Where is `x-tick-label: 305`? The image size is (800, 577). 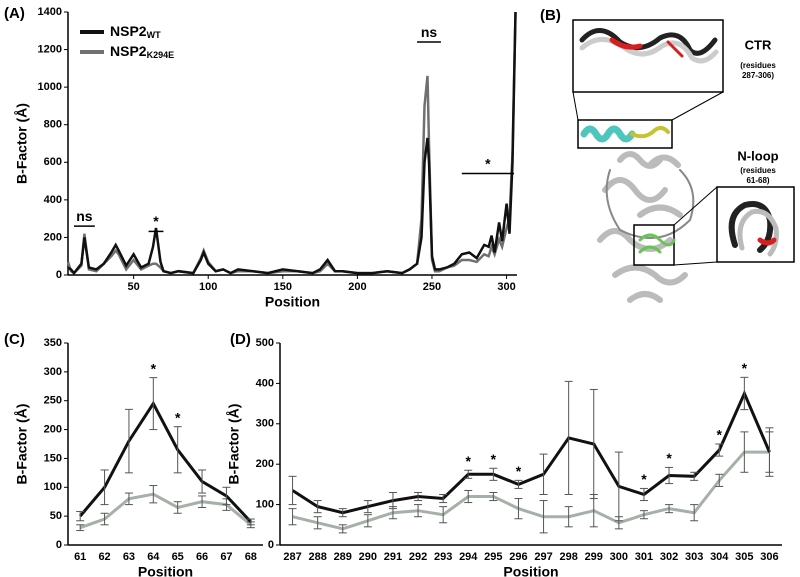
x-tick-label: 305 is located at coordinates (744, 557).